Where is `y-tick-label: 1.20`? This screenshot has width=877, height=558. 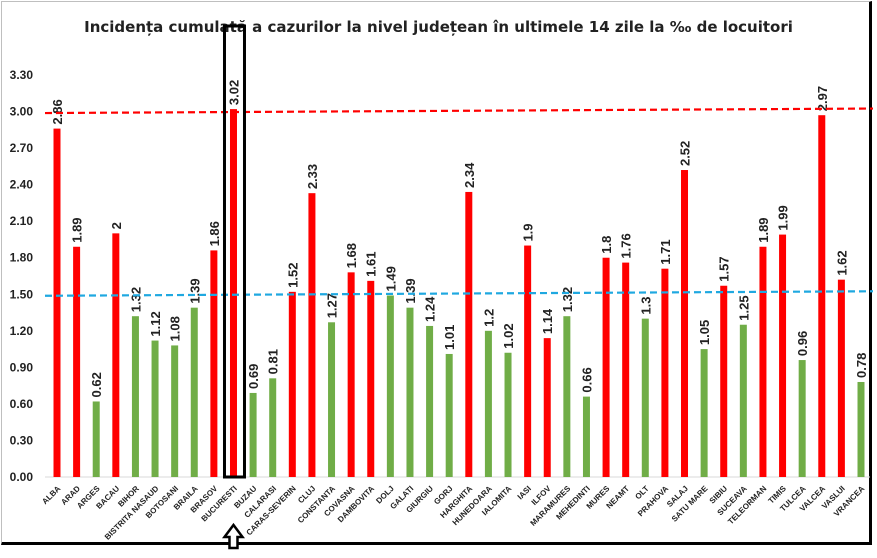 y-tick-label: 1.20 is located at coordinates (22, 331).